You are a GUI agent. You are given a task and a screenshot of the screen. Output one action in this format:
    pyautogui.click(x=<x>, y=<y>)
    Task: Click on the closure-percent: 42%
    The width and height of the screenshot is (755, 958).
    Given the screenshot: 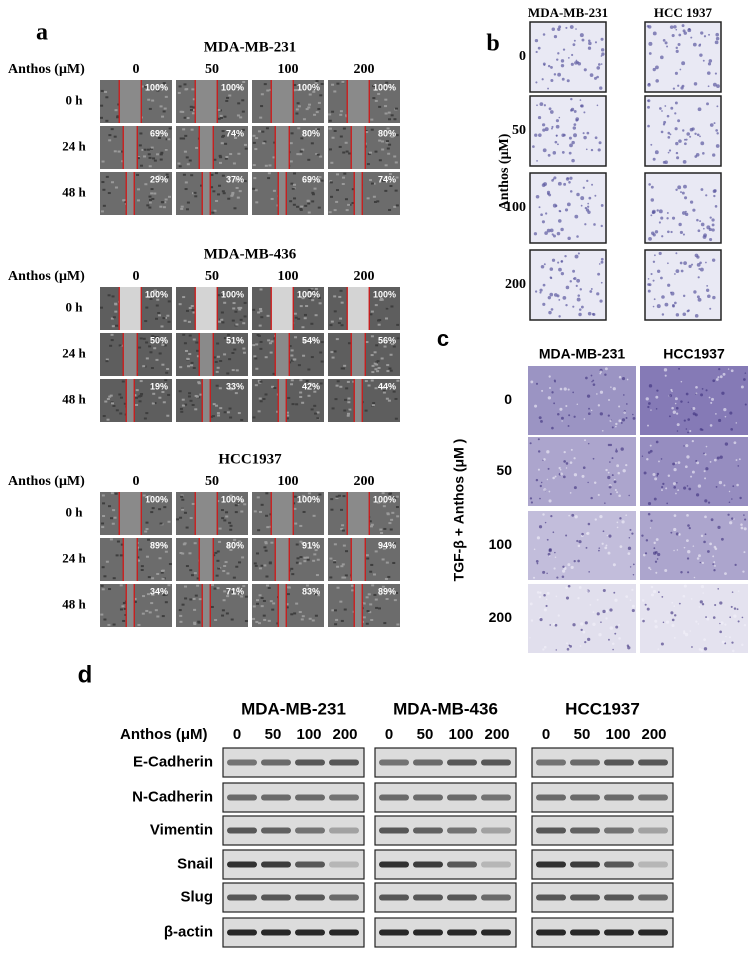 What is the action you would take?
    pyautogui.click(x=311, y=386)
    